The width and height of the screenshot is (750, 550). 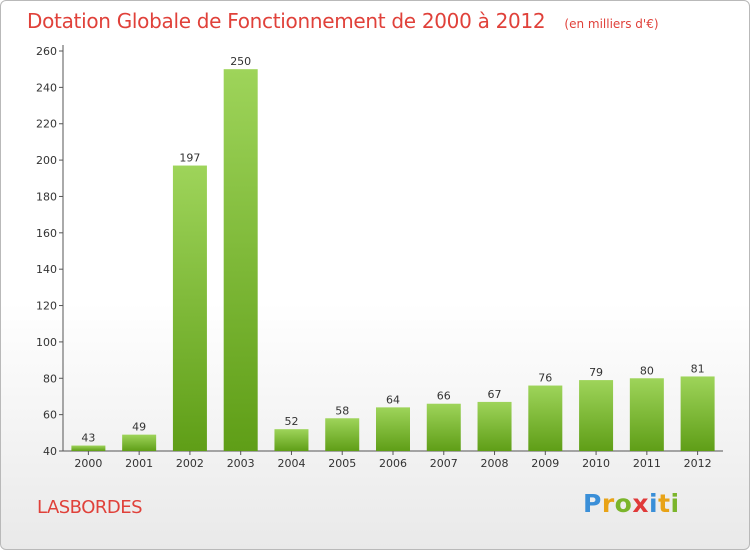 What do you see at coordinates (393, 463) in the screenshot?
I see `x-tick-label: 2006` at bounding box center [393, 463].